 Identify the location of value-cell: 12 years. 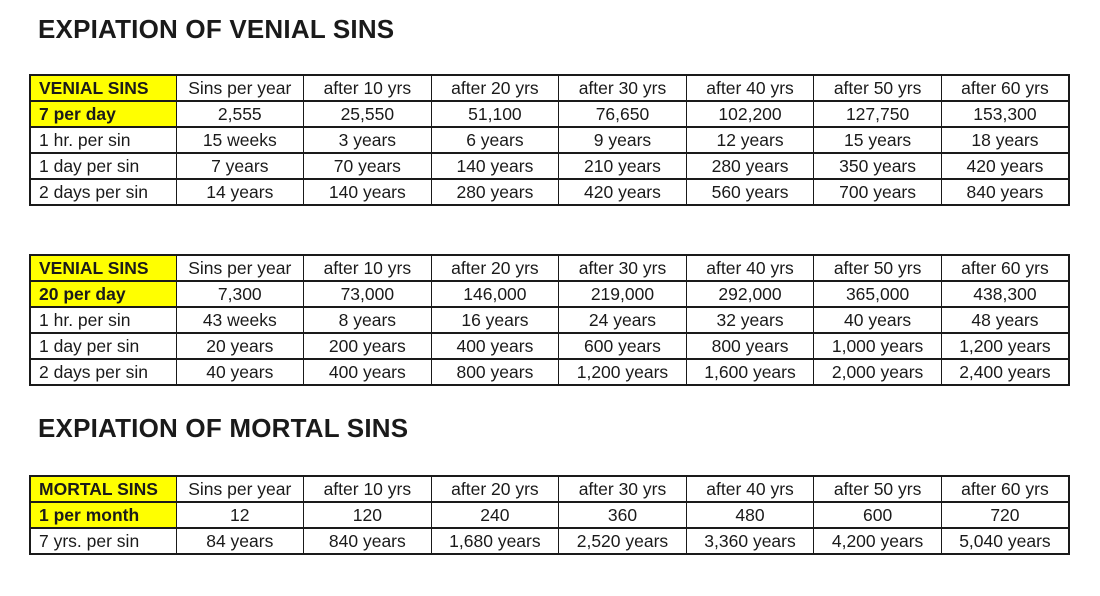
(750, 140).